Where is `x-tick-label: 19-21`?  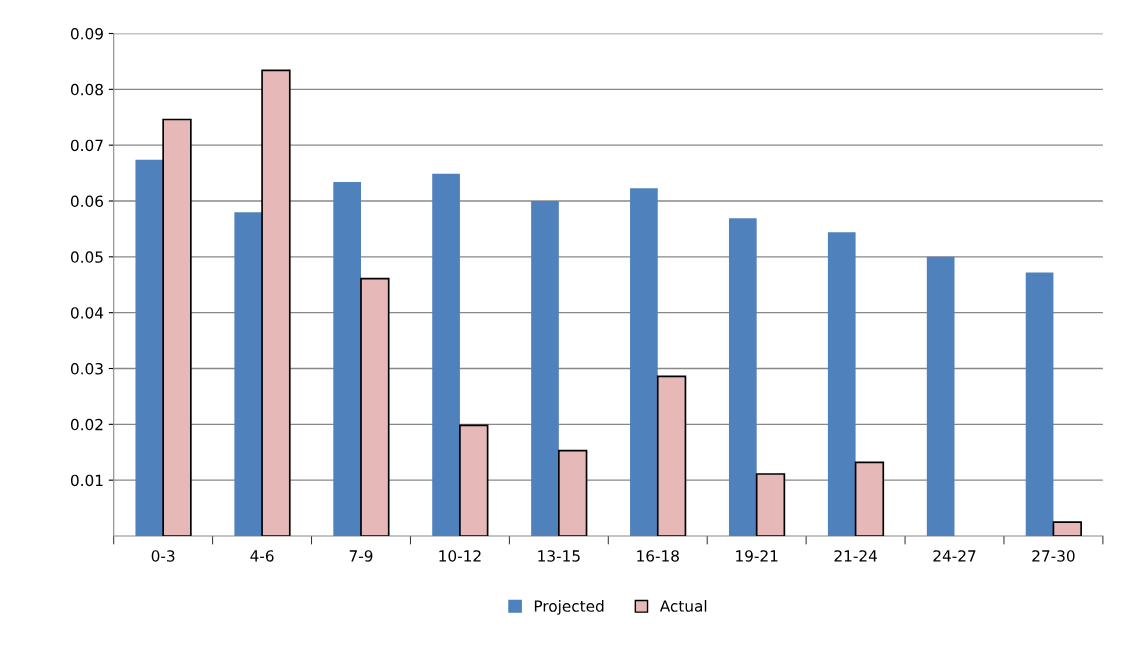 x-tick-label: 19-21 is located at coordinates (757, 556).